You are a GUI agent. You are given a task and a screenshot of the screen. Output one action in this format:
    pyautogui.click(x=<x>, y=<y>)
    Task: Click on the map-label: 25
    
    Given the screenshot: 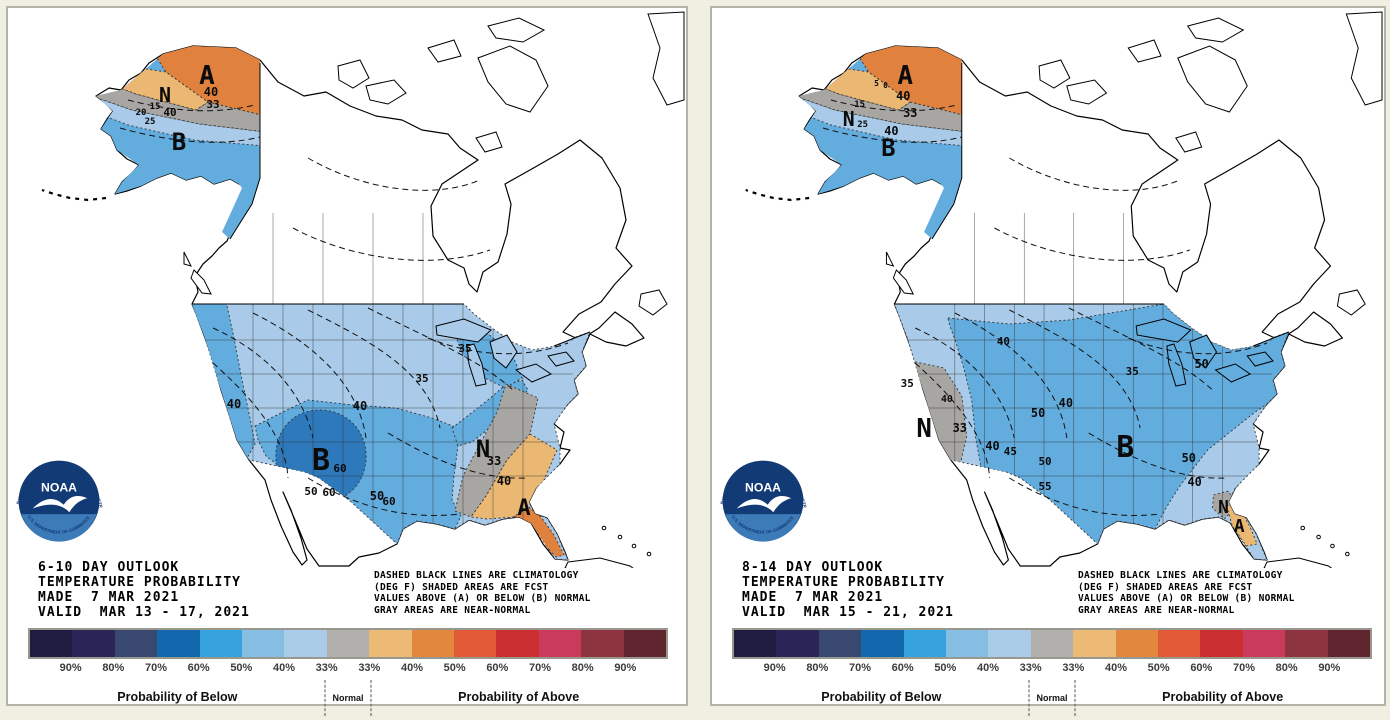 What is the action you would take?
    pyautogui.click(x=862, y=125)
    